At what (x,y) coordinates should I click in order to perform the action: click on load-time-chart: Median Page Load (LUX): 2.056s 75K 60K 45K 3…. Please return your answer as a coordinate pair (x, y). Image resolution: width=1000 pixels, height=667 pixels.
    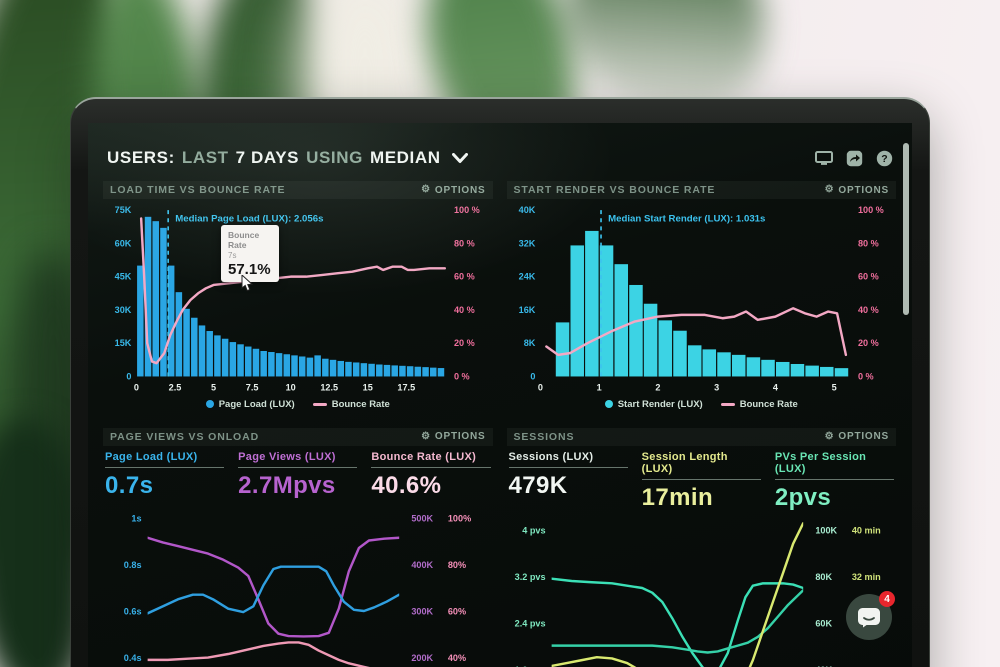
    Looking at the image, I should click on (298, 299).